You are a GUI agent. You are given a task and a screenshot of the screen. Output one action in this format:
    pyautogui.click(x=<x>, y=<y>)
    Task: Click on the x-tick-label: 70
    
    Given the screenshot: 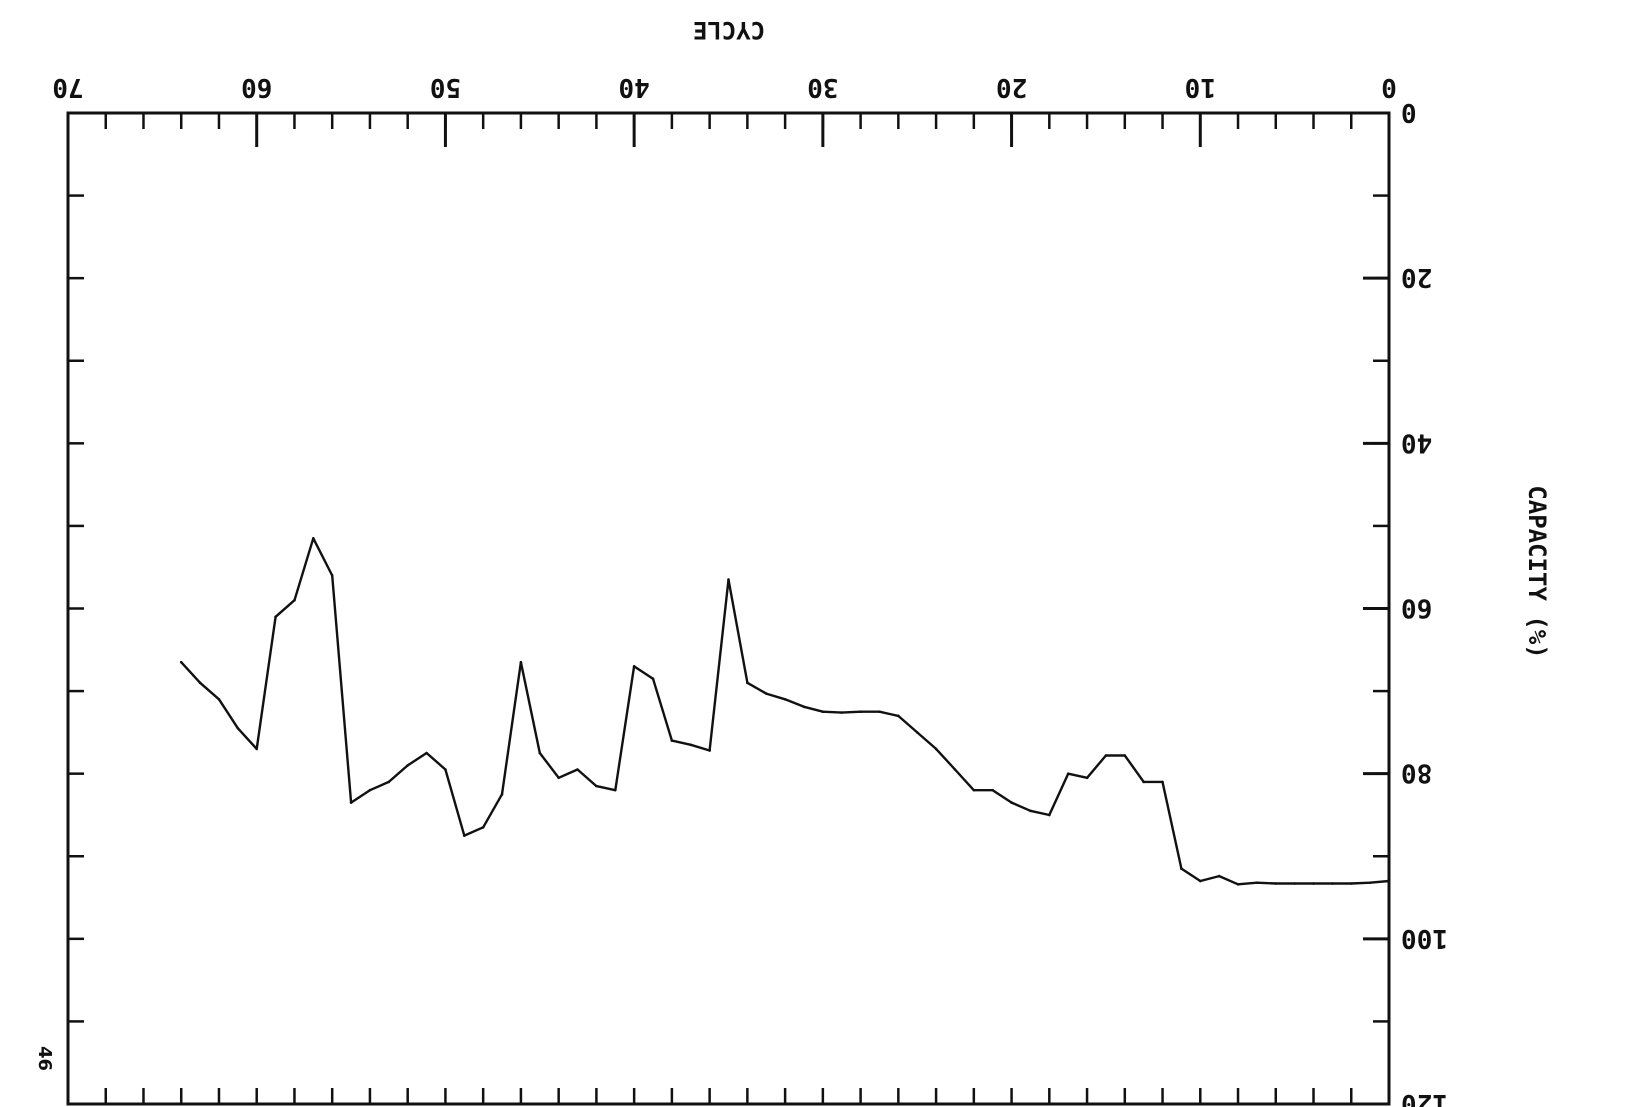 What is the action you would take?
    pyautogui.click(x=67, y=87)
    